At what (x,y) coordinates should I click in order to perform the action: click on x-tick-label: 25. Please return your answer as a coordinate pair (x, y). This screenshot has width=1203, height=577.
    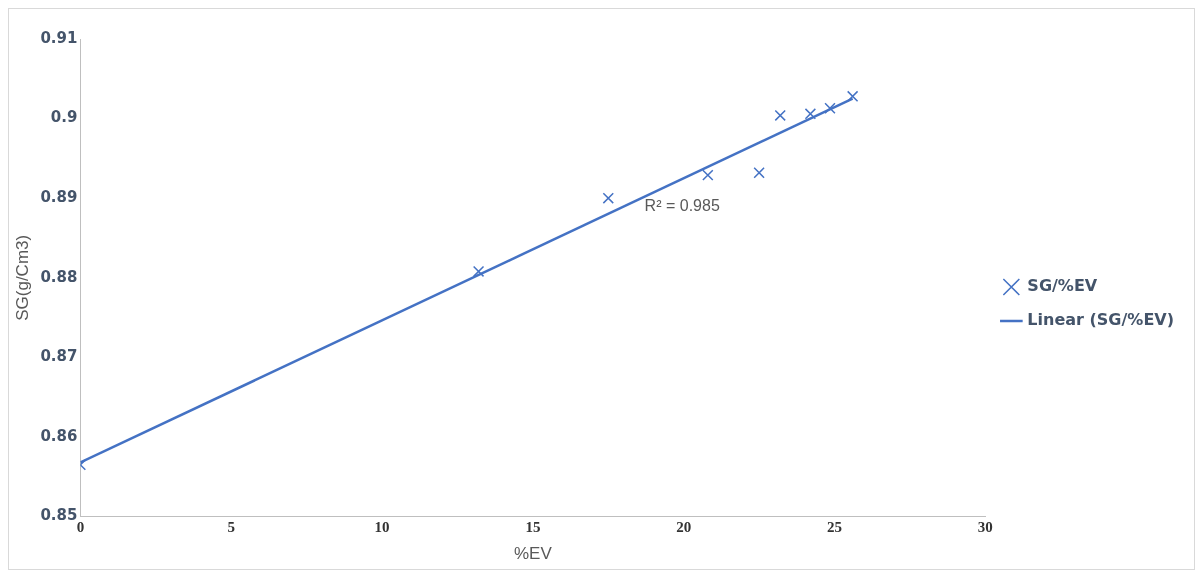
    Looking at the image, I should click on (835, 527).